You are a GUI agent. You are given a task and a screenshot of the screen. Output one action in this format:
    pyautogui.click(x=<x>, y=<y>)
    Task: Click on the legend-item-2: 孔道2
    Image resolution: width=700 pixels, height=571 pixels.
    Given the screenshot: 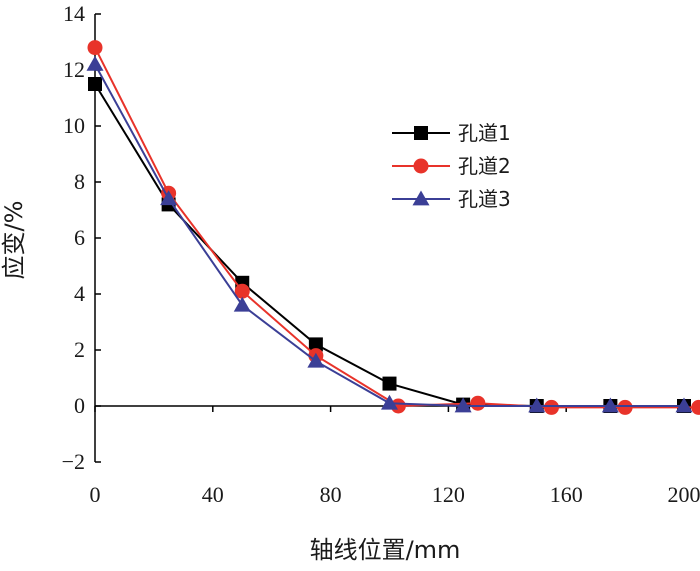 What is the action you would take?
    pyautogui.click(x=451, y=166)
    